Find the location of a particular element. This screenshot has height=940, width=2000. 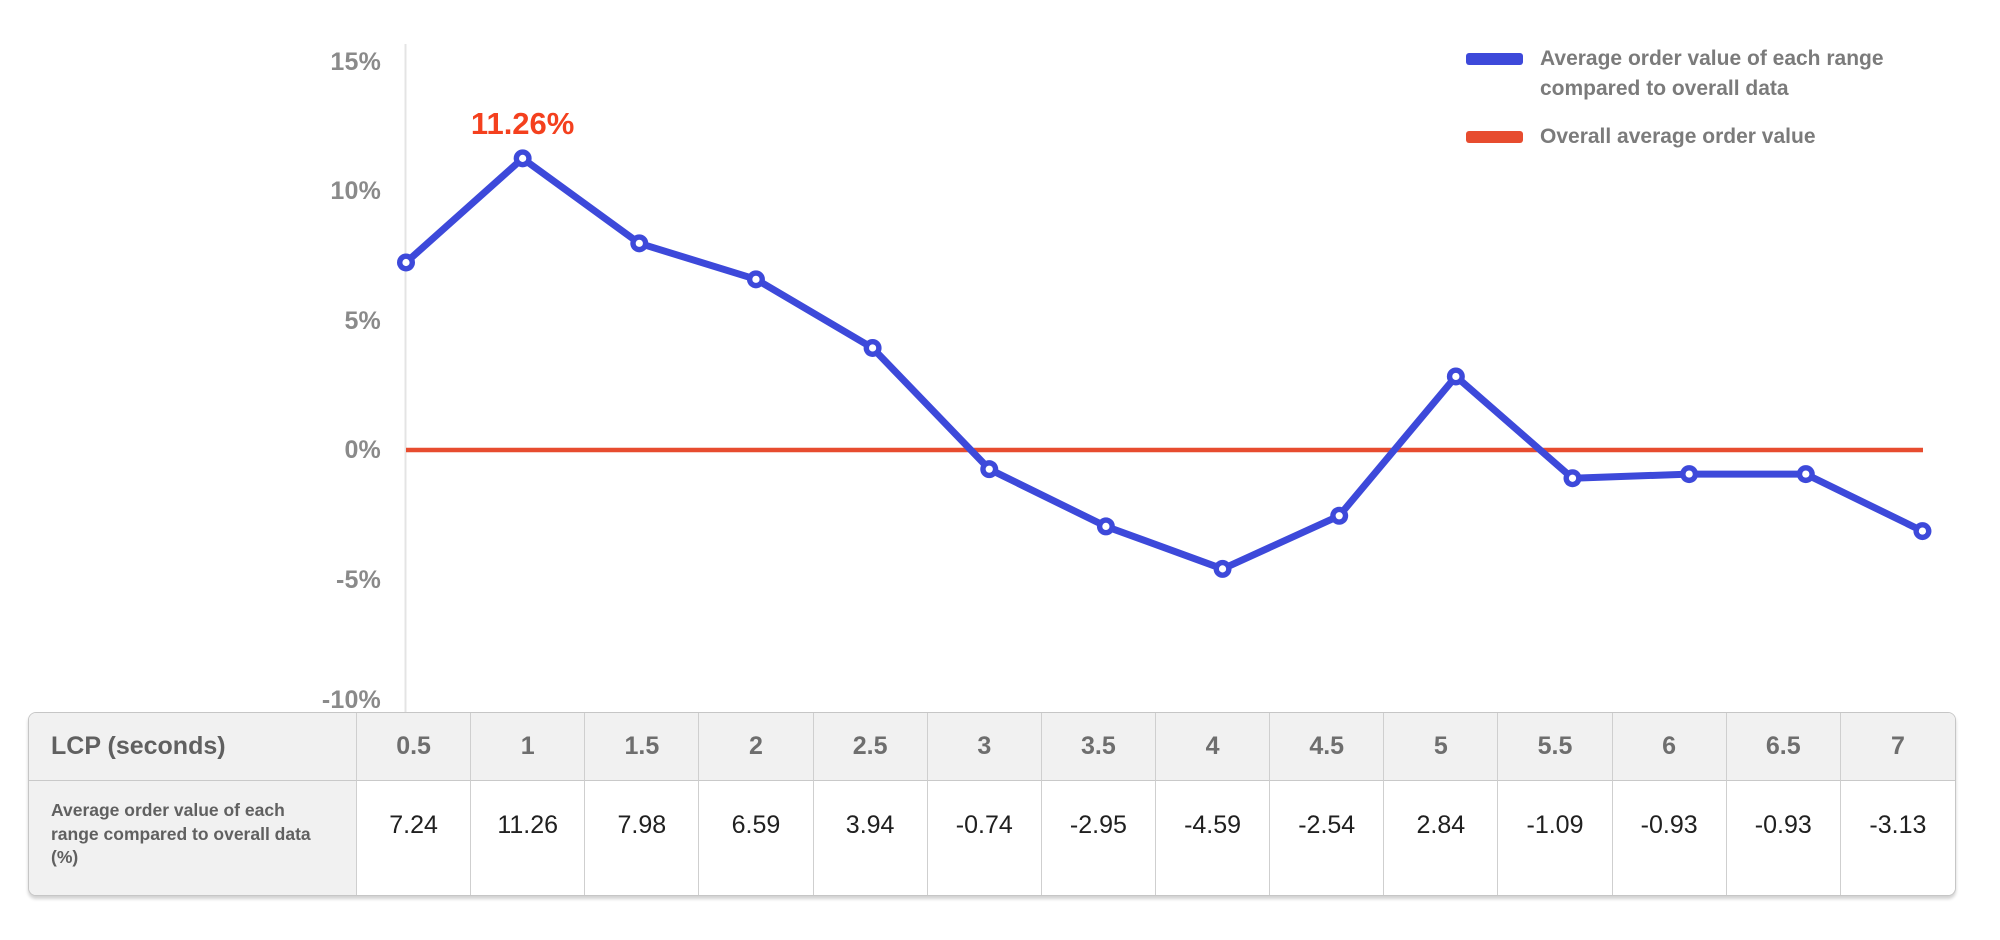

table-value-cell: 2.84 is located at coordinates (1441, 838).